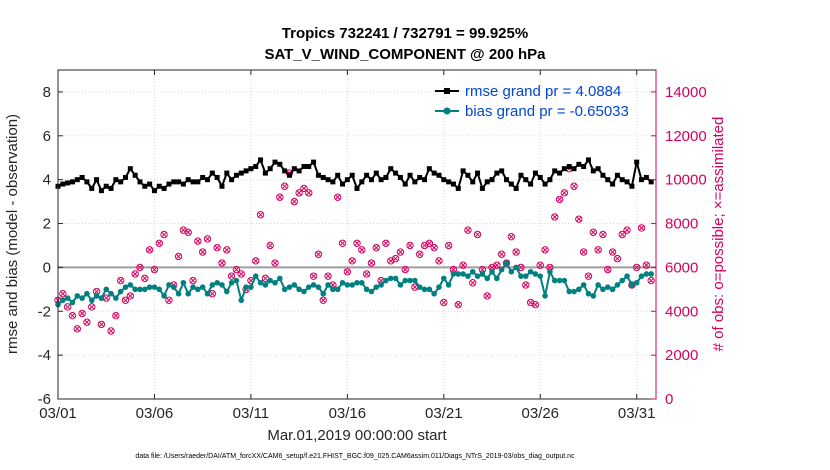 The height and width of the screenshot is (470, 830). I want to click on legend-bias-label: bias grand pr = -0.65033, so click(547, 111).